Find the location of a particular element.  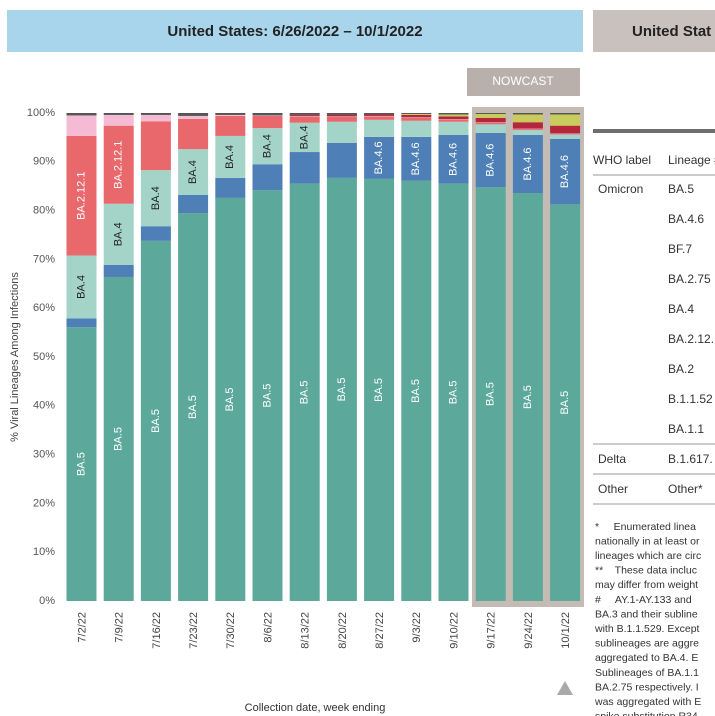

title-bar is located at coordinates (295, 31).